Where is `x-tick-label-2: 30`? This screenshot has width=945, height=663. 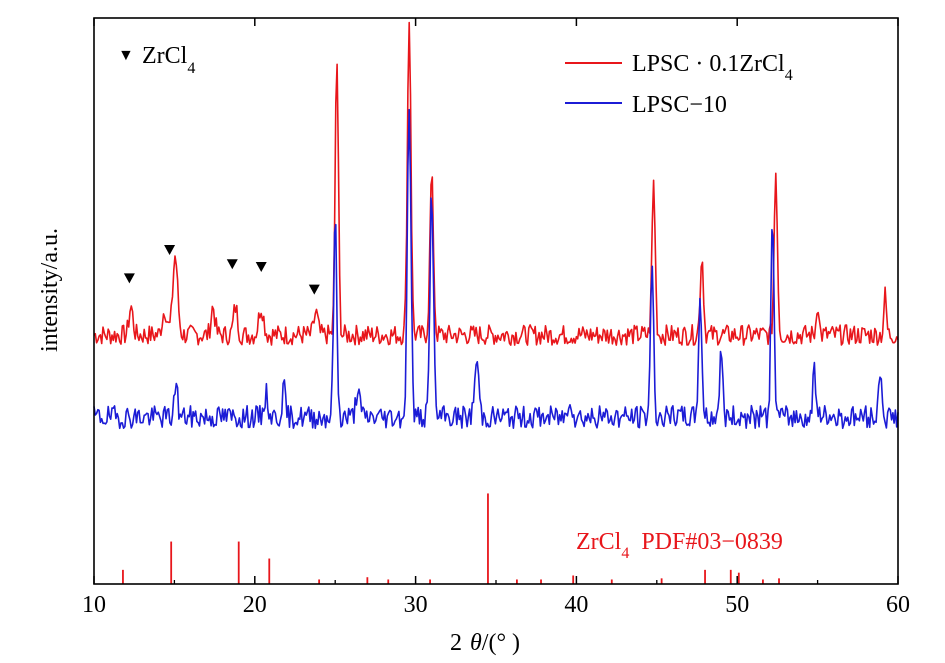
x-tick-label-2: 30 is located at coordinates (416, 605).